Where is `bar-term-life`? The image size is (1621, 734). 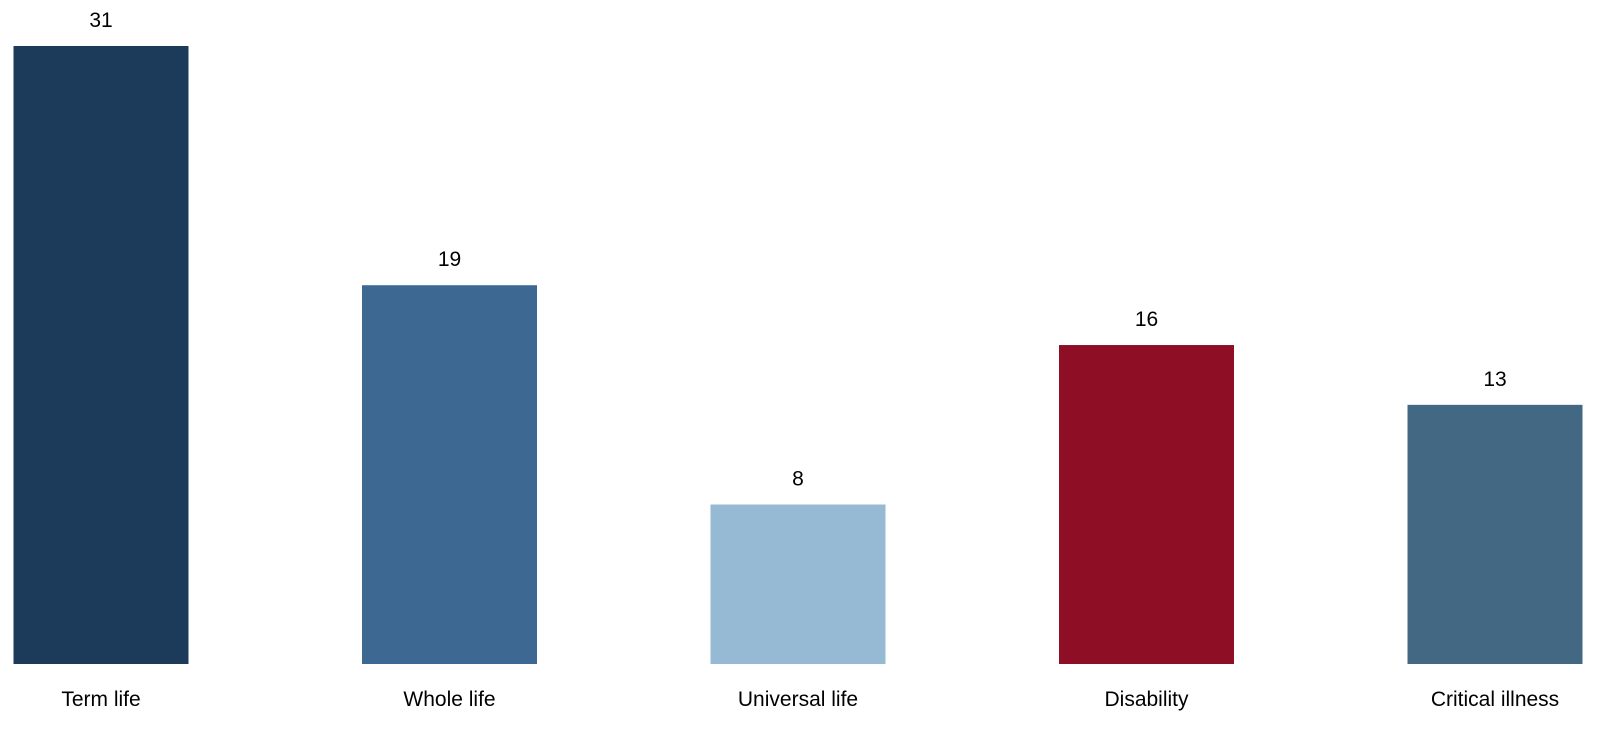
bar-term-life is located at coordinates (101, 355).